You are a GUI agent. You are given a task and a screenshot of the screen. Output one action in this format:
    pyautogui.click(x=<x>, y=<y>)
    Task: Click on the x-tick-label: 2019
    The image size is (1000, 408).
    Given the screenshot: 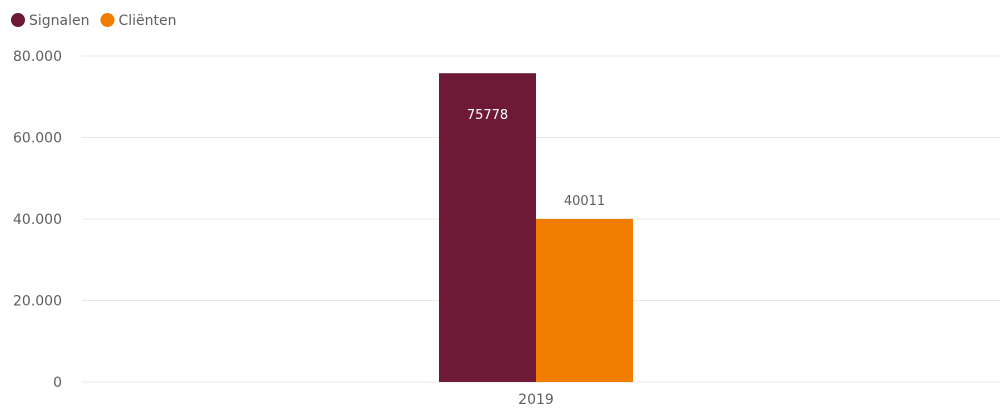 What is the action you would take?
    pyautogui.click(x=536, y=400)
    